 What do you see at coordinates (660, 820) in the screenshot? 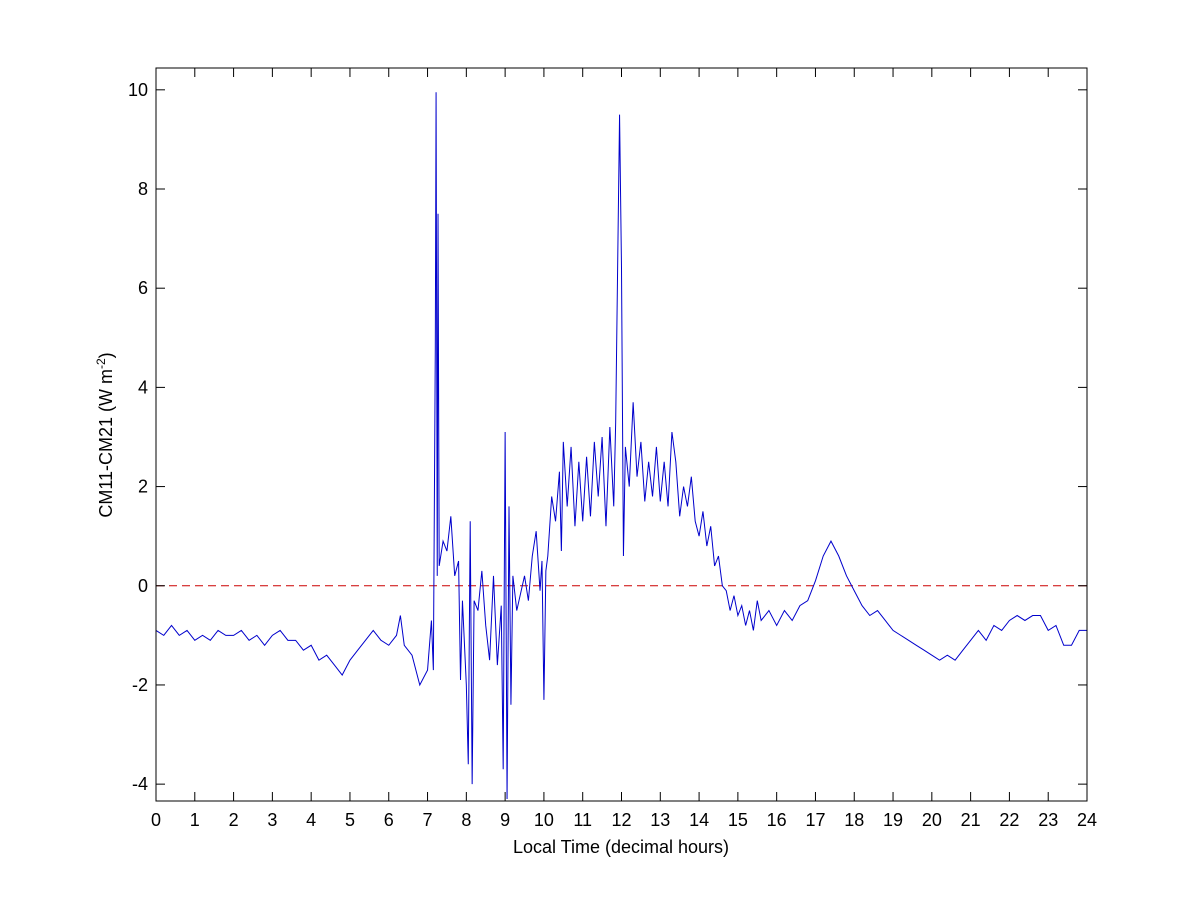
I see `x-tick-label: 13` at bounding box center [660, 820].